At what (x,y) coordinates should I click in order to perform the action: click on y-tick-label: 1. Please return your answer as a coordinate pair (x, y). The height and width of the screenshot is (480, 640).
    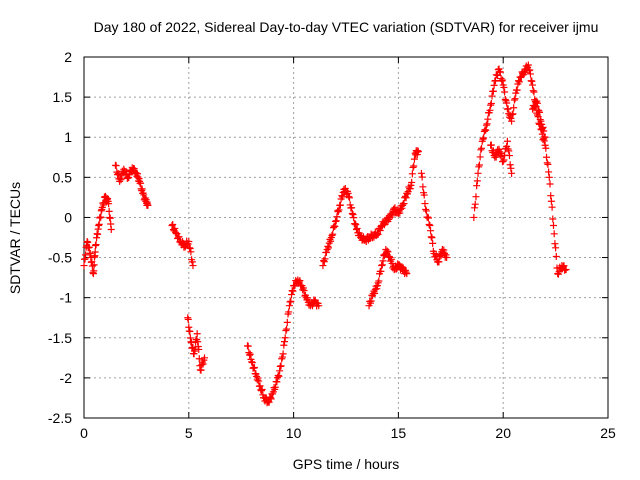
    Looking at the image, I should click on (68, 137).